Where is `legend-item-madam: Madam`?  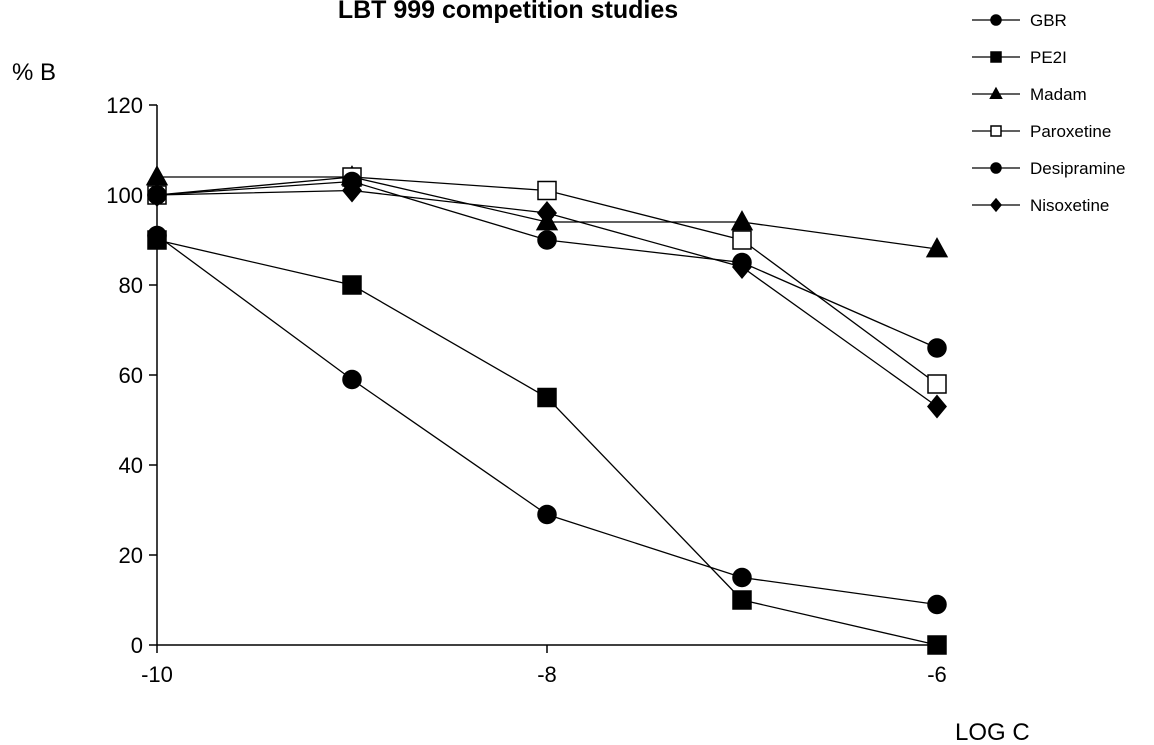
legend-item-madam: Madam is located at coordinates (1029, 94).